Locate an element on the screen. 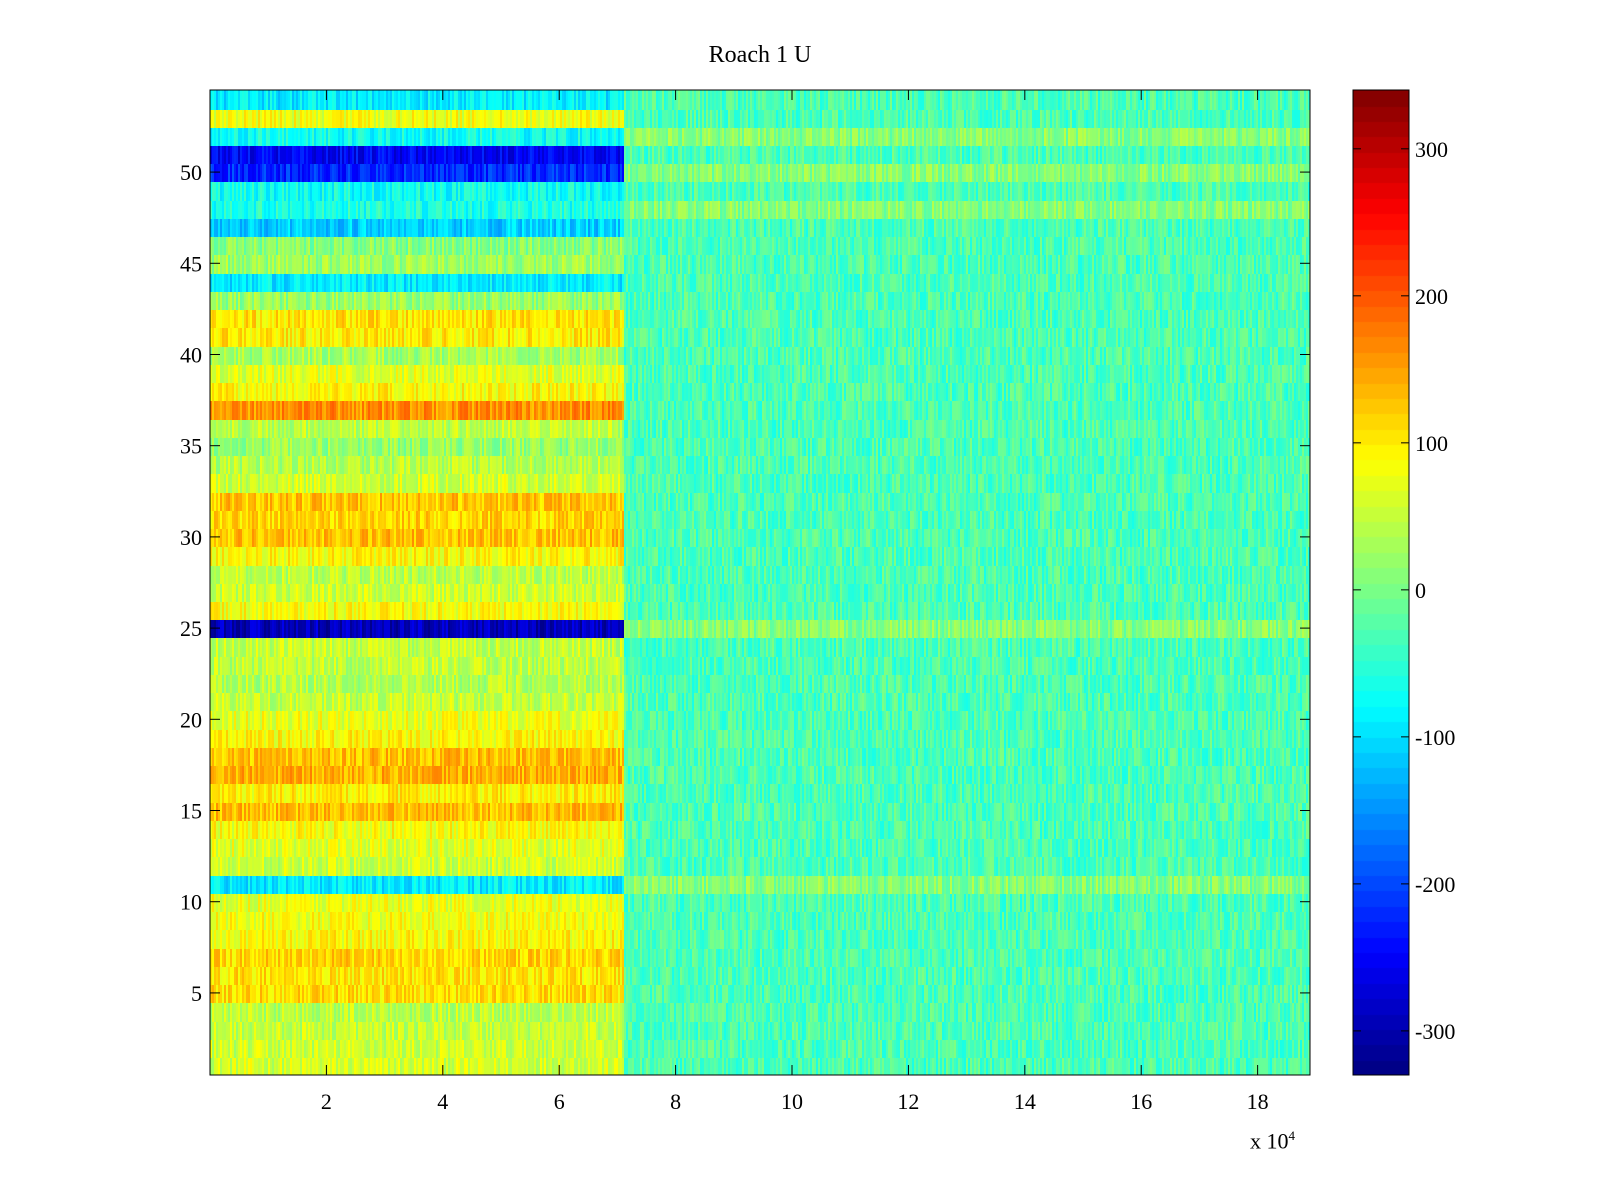  y-tick-label: 15 is located at coordinates (191, 811).